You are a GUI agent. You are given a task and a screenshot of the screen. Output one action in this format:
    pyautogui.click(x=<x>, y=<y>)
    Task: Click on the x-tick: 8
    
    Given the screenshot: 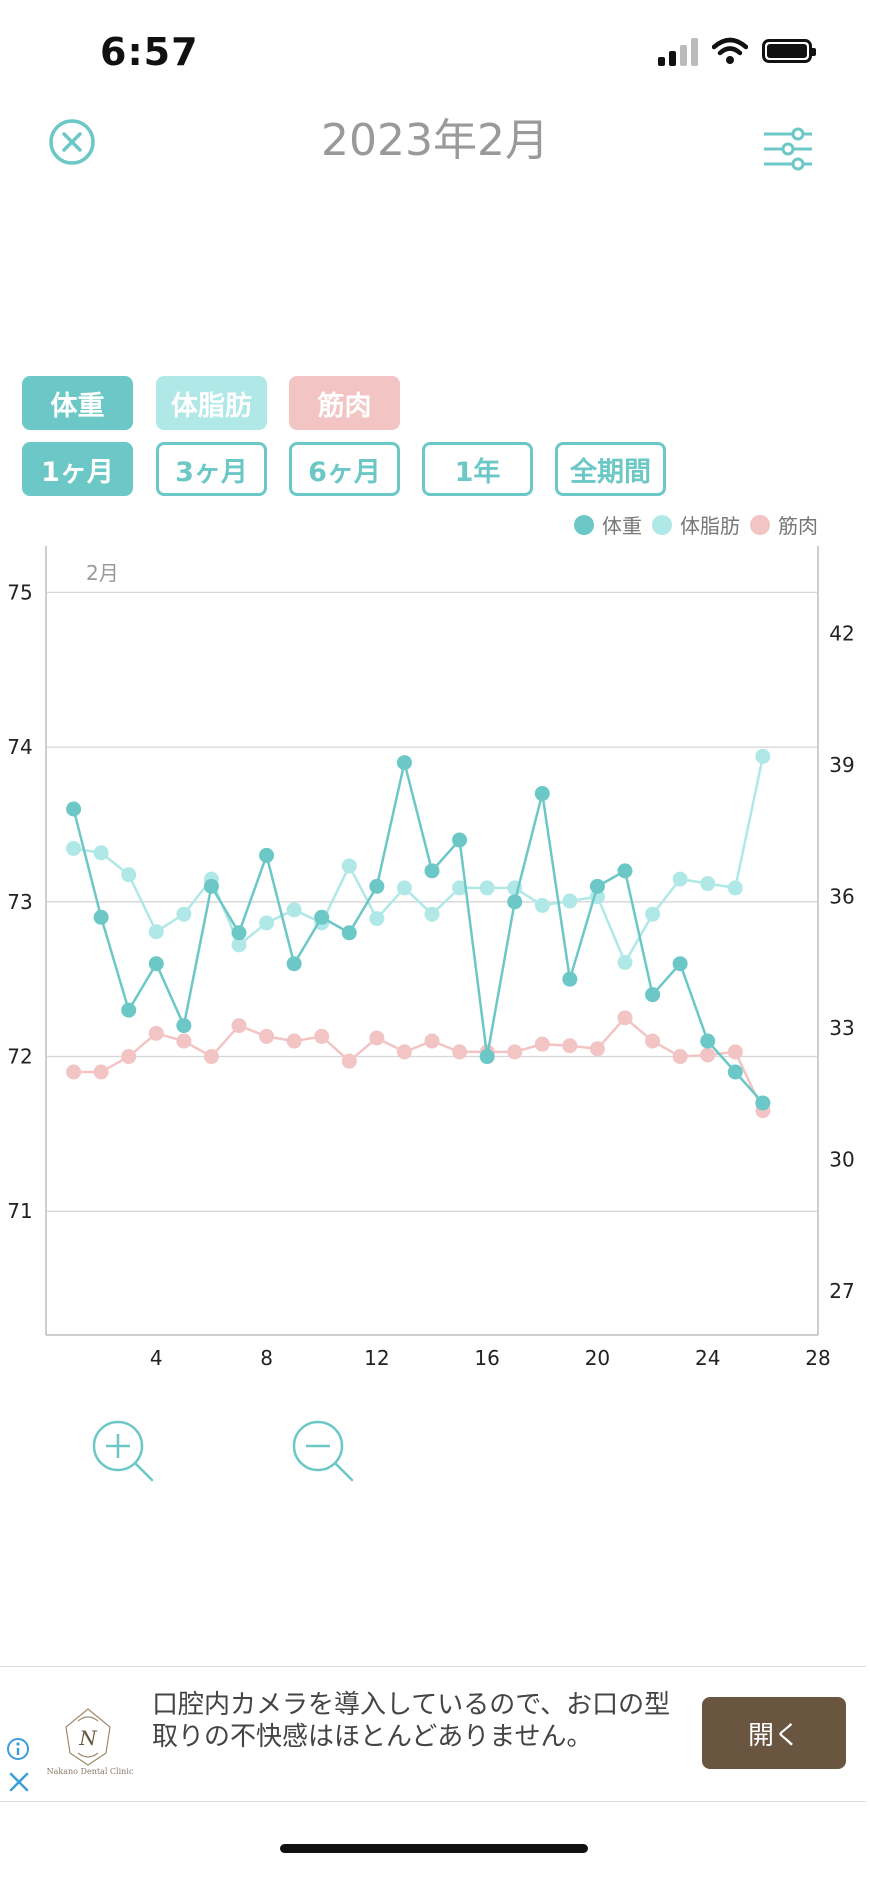 What is the action you would take?
    pyautogui.click(x=266, y=1358)
    